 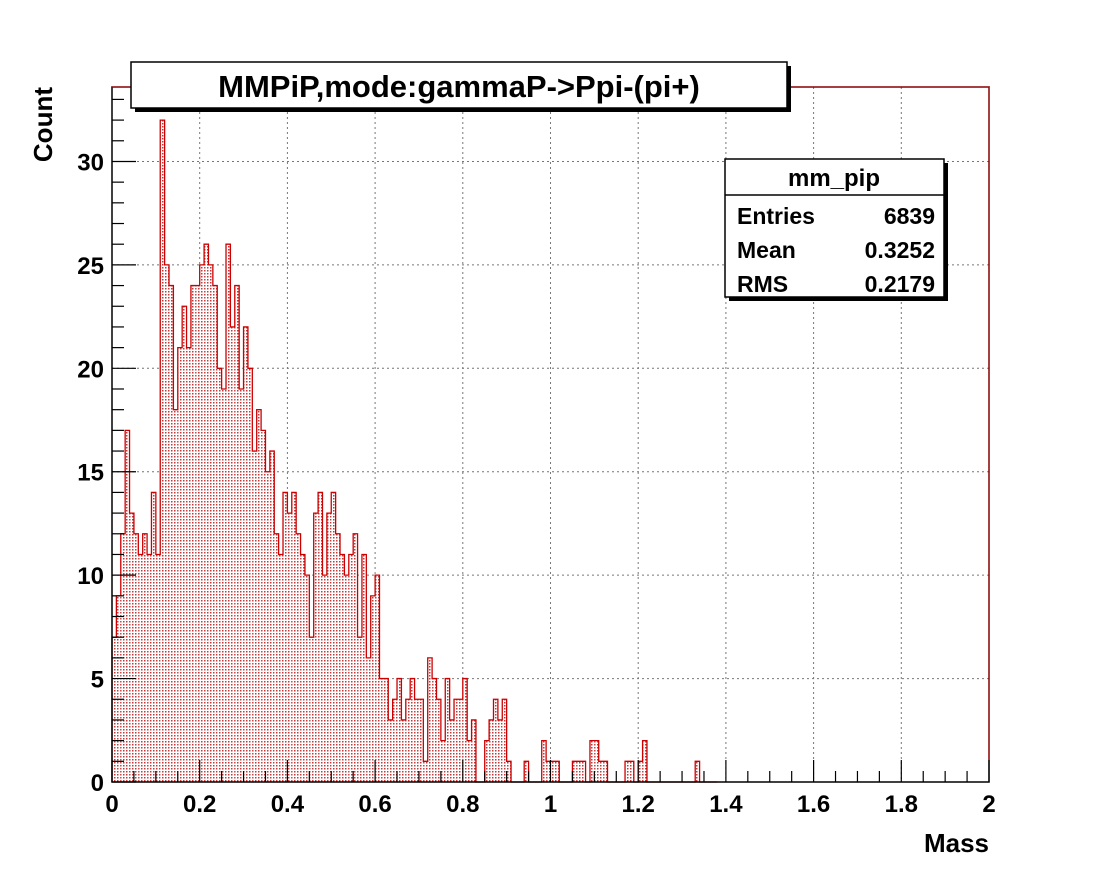 I want to click on y-tick-label: 25, so click(x=90, y=266).